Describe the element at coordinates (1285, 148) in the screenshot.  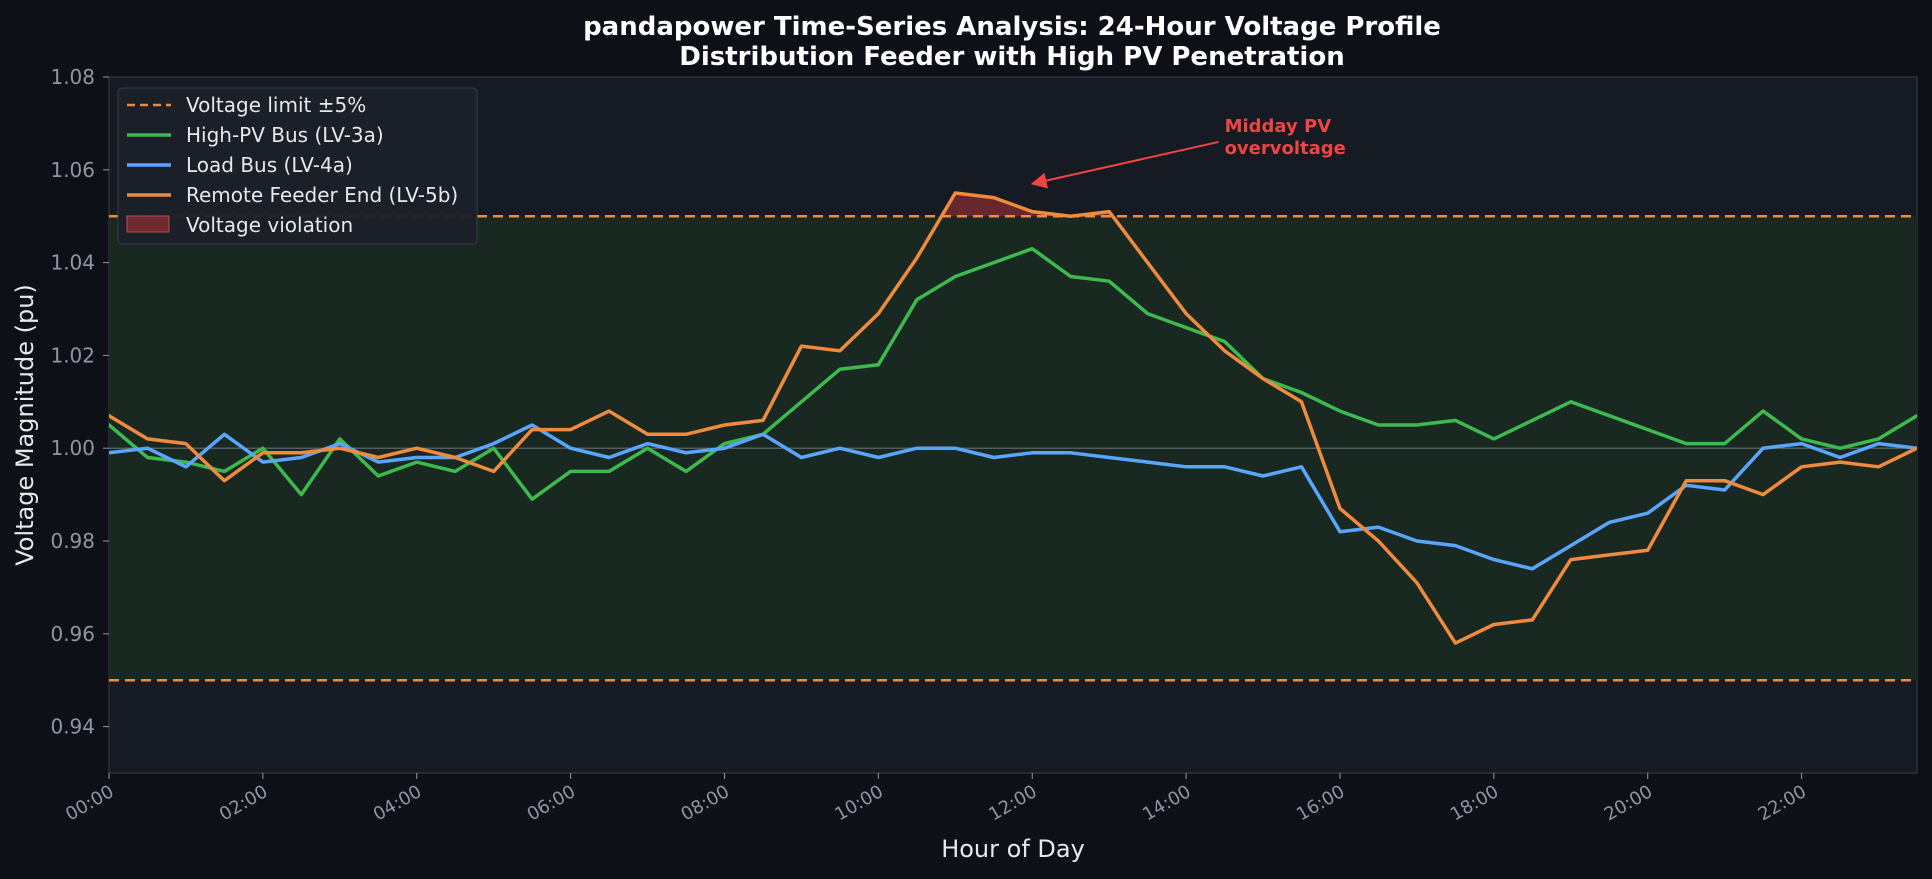
I see `annotation-text-line-2: overvoltage` at that location.